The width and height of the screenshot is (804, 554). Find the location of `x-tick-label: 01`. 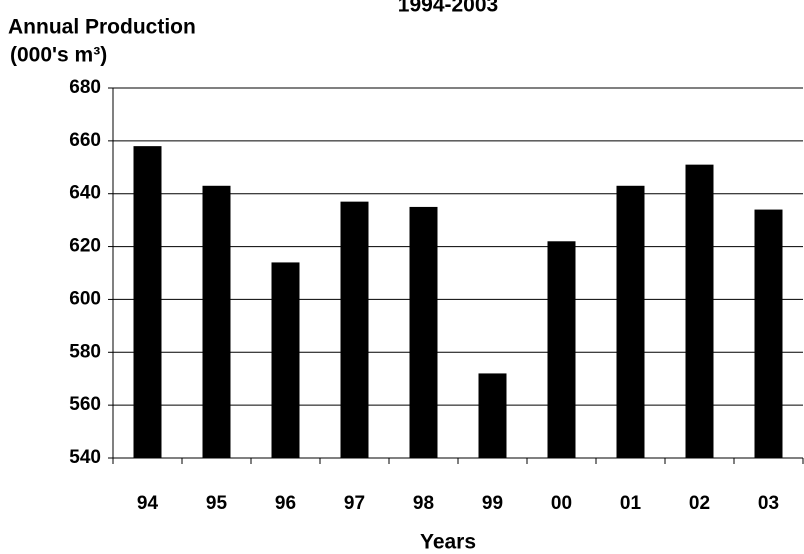

x-tick-label: 01 is located at coordinates (631, 503).